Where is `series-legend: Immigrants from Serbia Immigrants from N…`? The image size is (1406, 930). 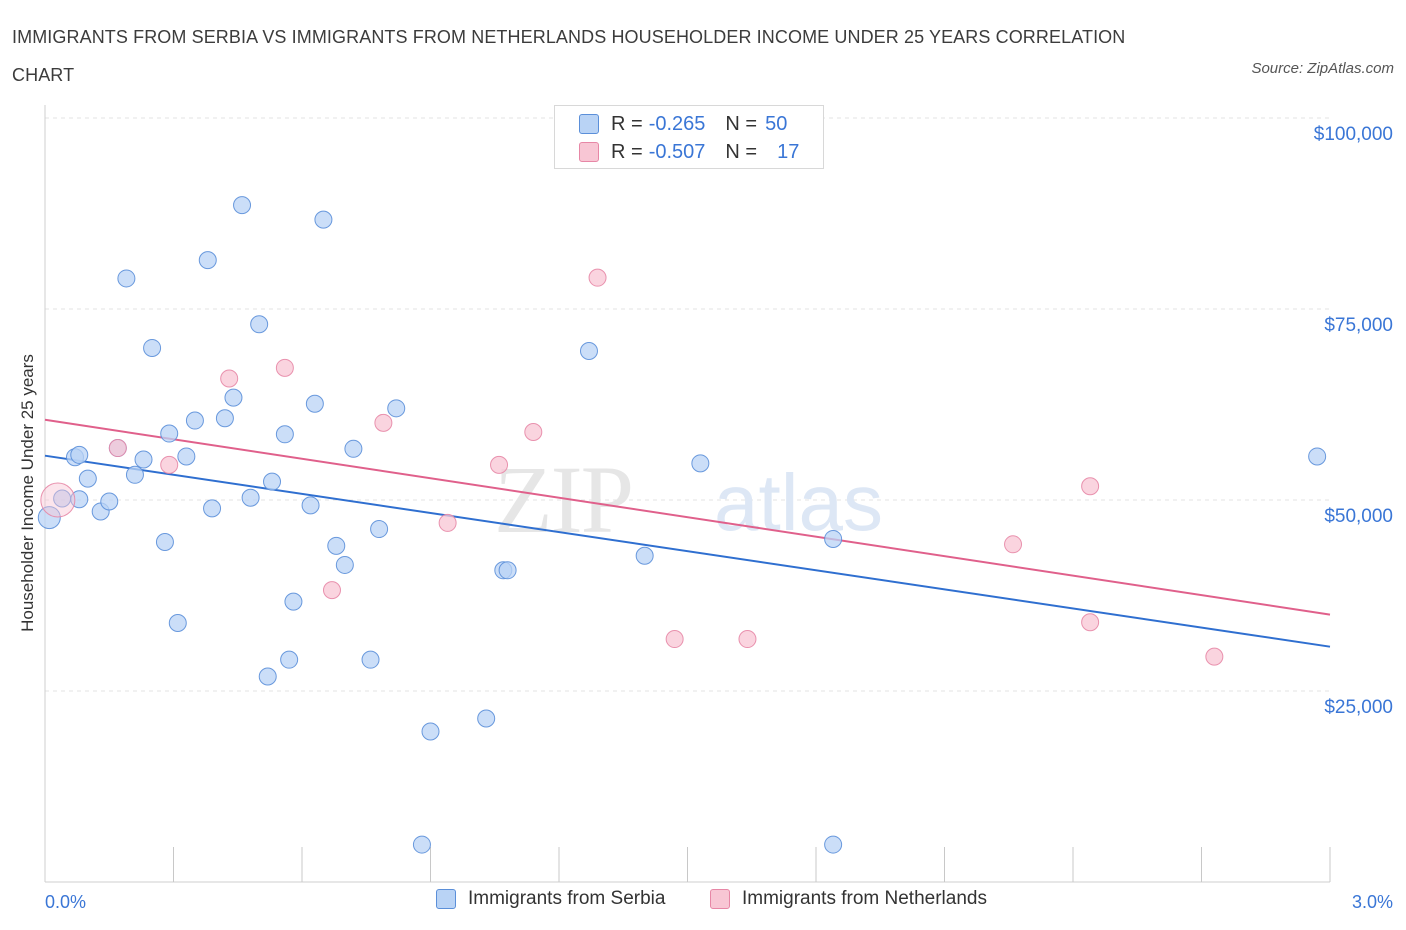 series-legend: Immigrants from Serbia Immigrants from N… is located at coordinates (703, 902).